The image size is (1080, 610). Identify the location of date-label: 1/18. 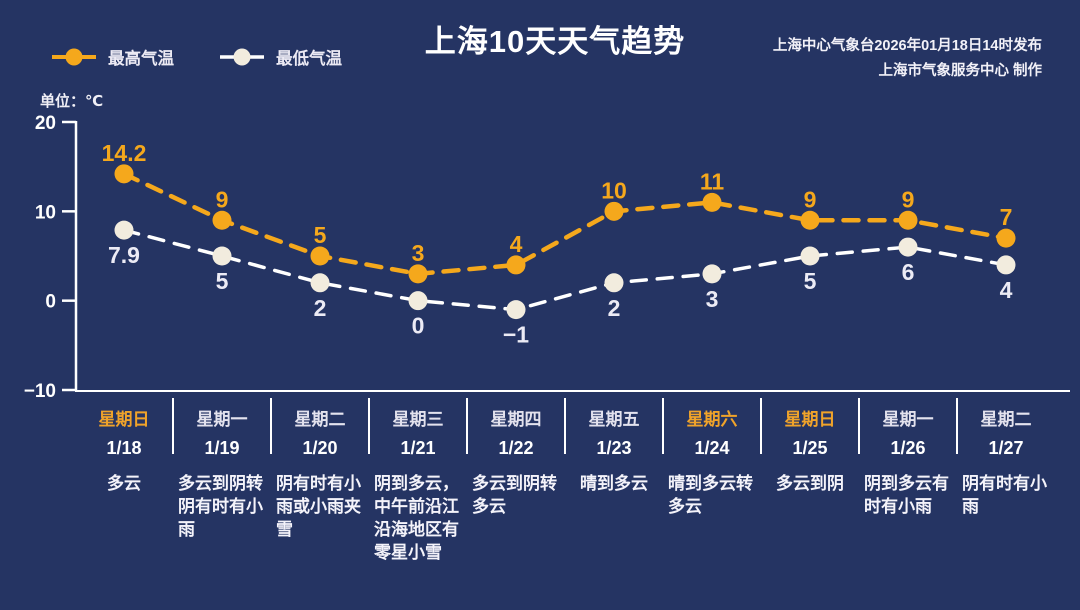
(124, 448).